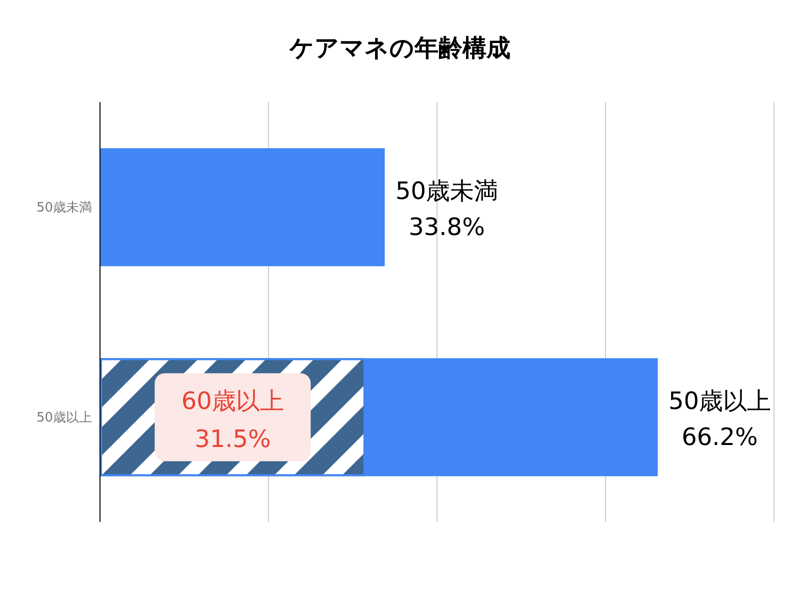 The image size is (800, 600). What do you see at coordinates (232, 439) in the screenshot?
I see `data-label: 31.5%` at bounding box center [232, 439].